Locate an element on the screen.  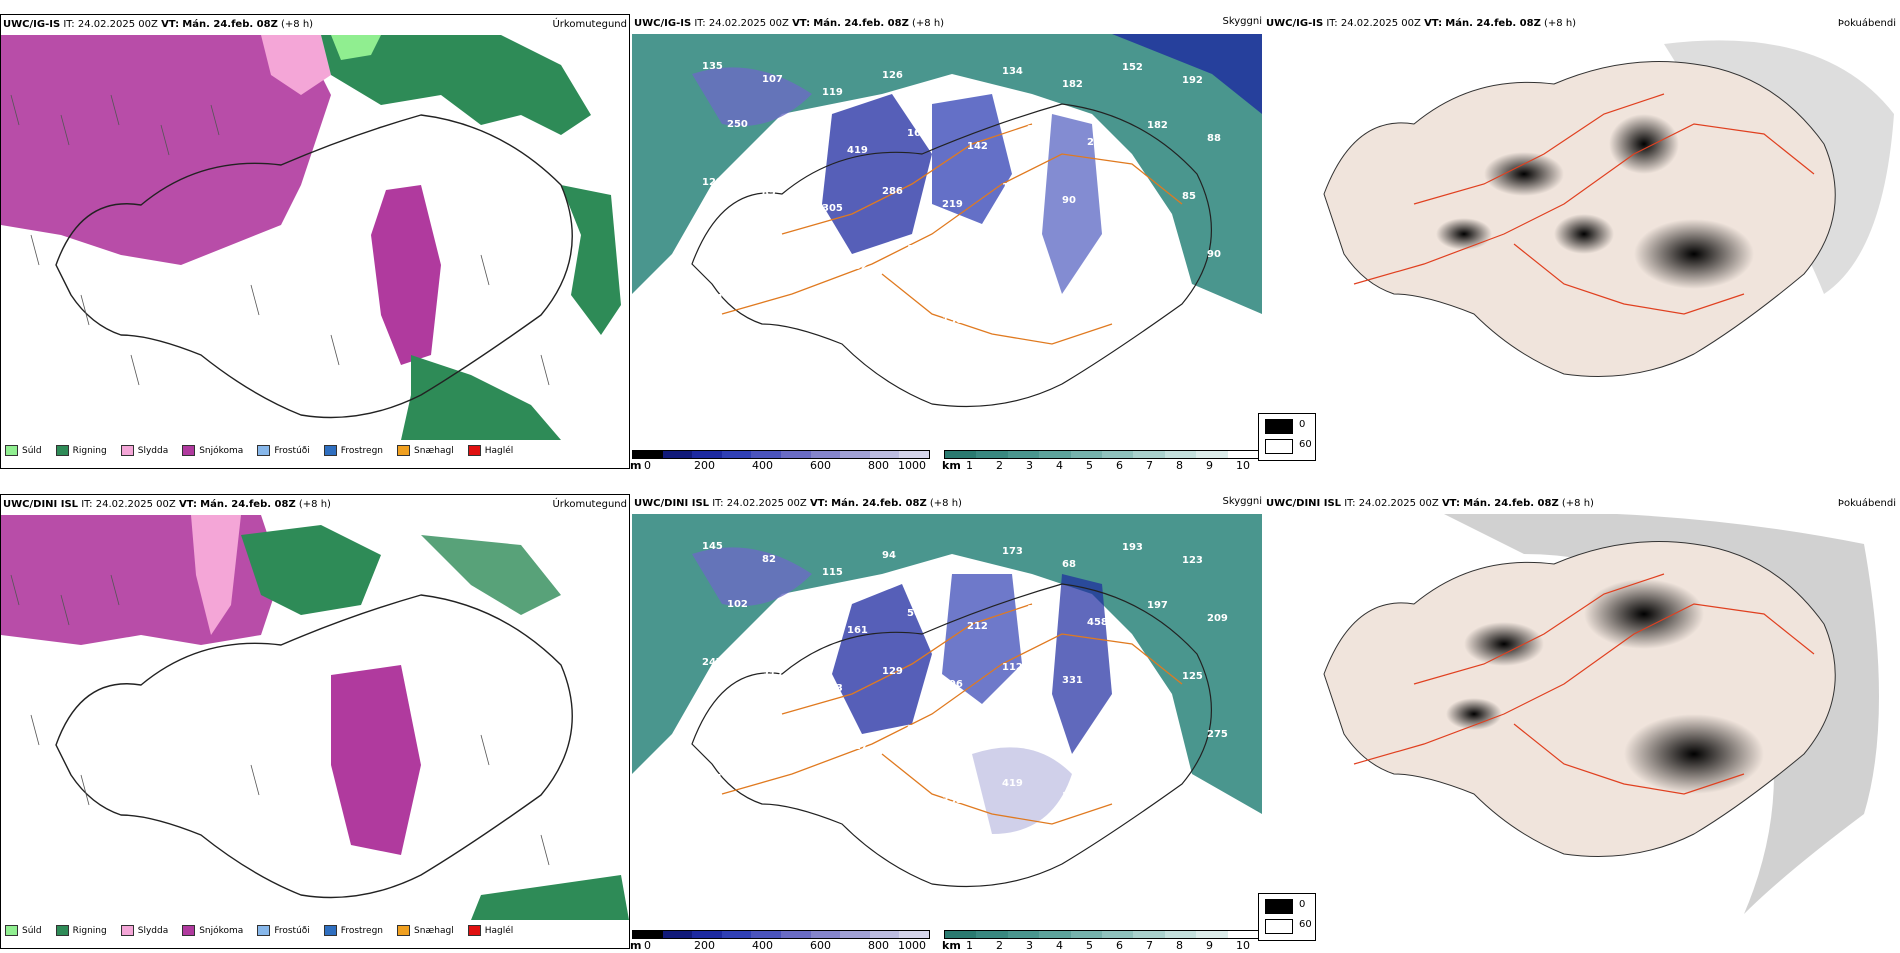
ceiling-value-label: 197 is located at coordinates (1157, 605).